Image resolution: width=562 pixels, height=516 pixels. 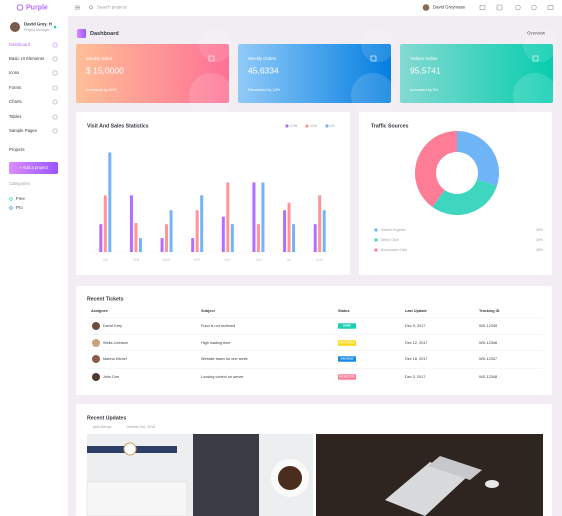 I want to click on ticket-cell: Stella Johnson, so click(x=115, y=343).